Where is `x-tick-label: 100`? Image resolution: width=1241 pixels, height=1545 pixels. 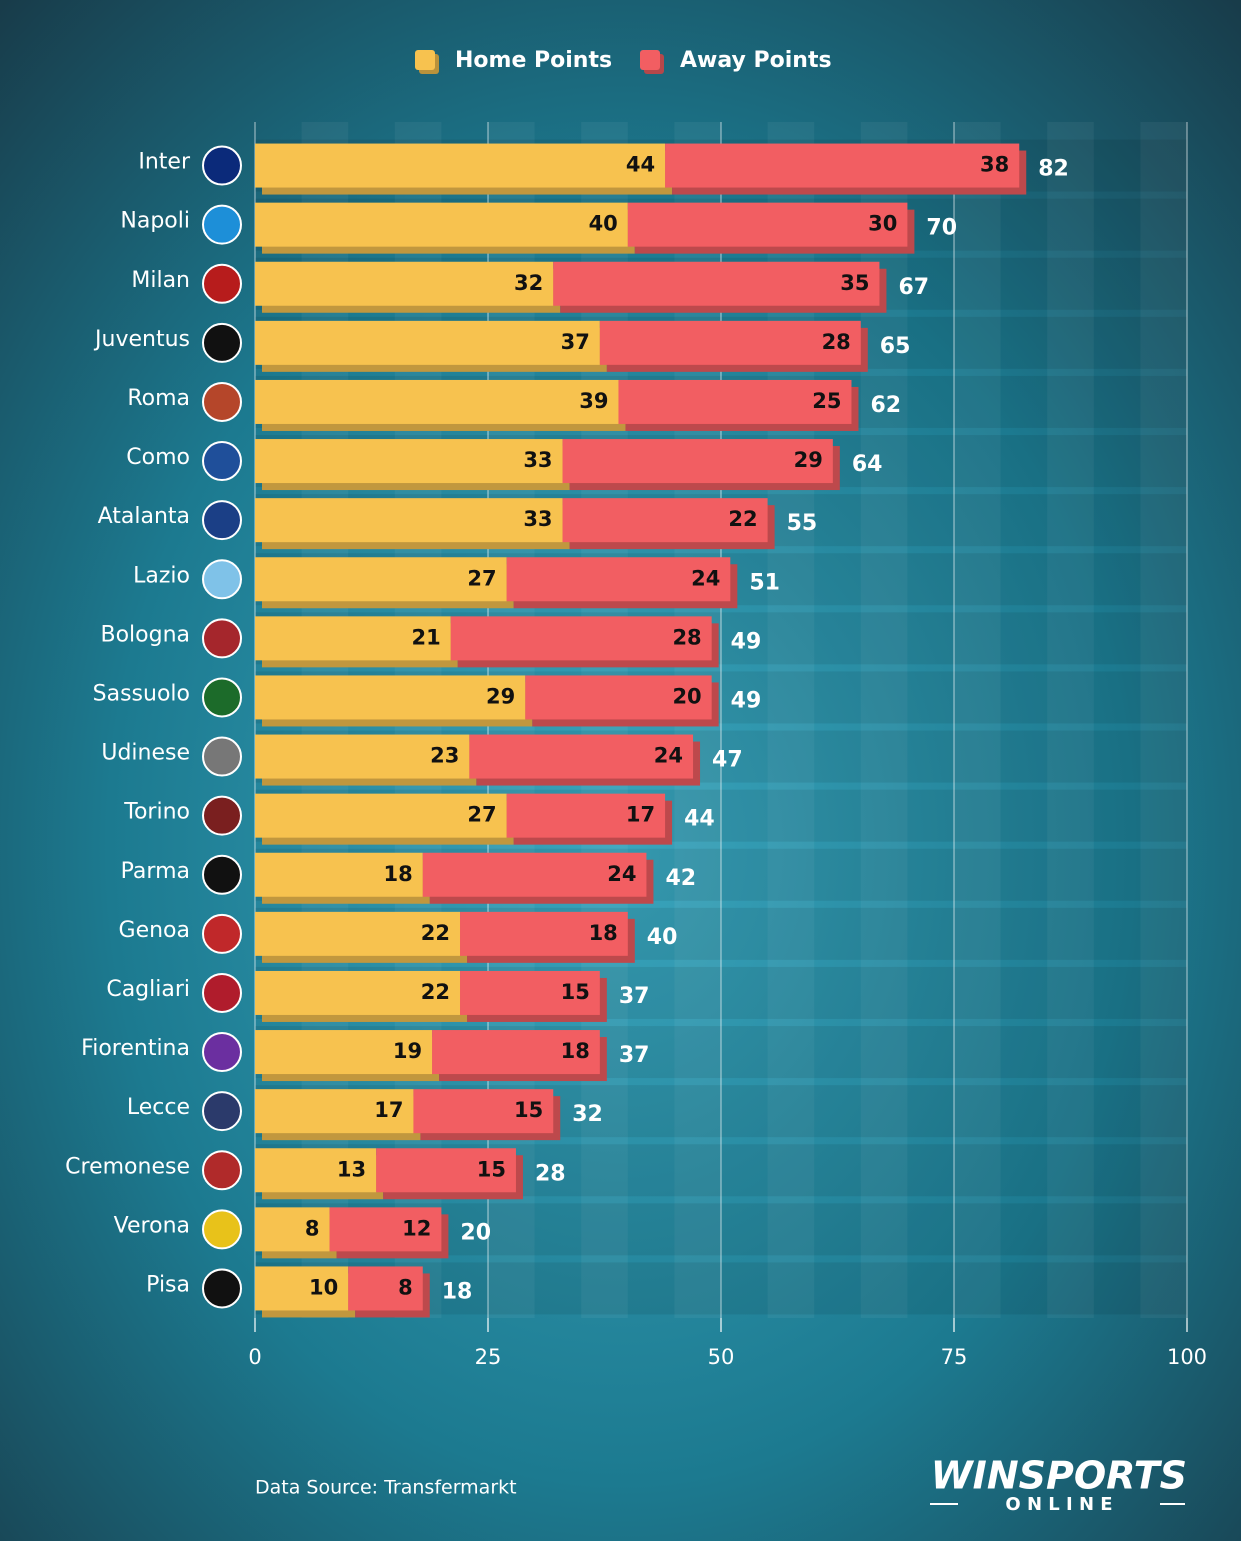
x-tick-label: 100 is located at coordinates (1187, 1357).